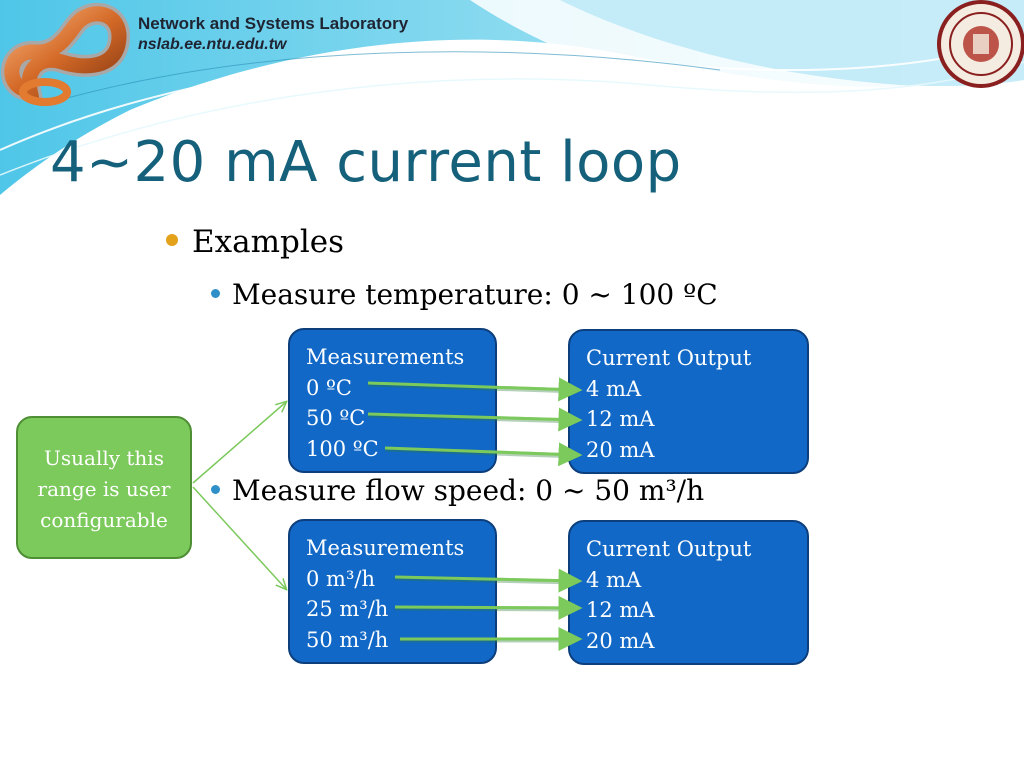 This screenshot has height=768, width=1024. What do you see at coordinates (488, 580) in the screenshot?
I see `mapping-arrow-0m3h-to-4ma` at bounding box center [488, 580].